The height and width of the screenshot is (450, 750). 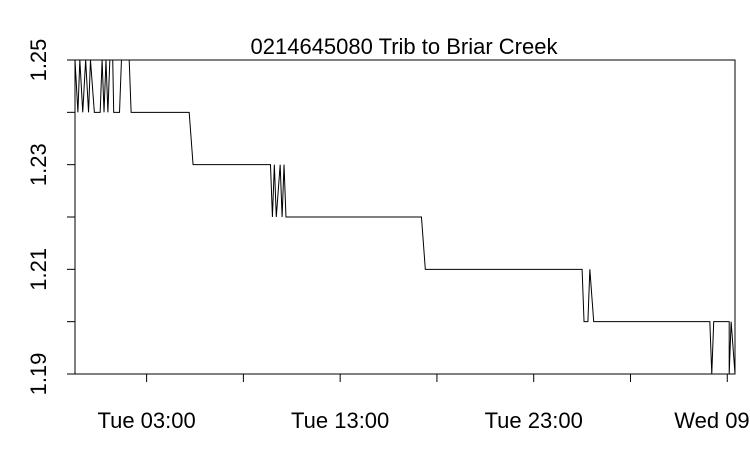 I want to click on y-tick-label: 1.25, so click(x=38, y=60).